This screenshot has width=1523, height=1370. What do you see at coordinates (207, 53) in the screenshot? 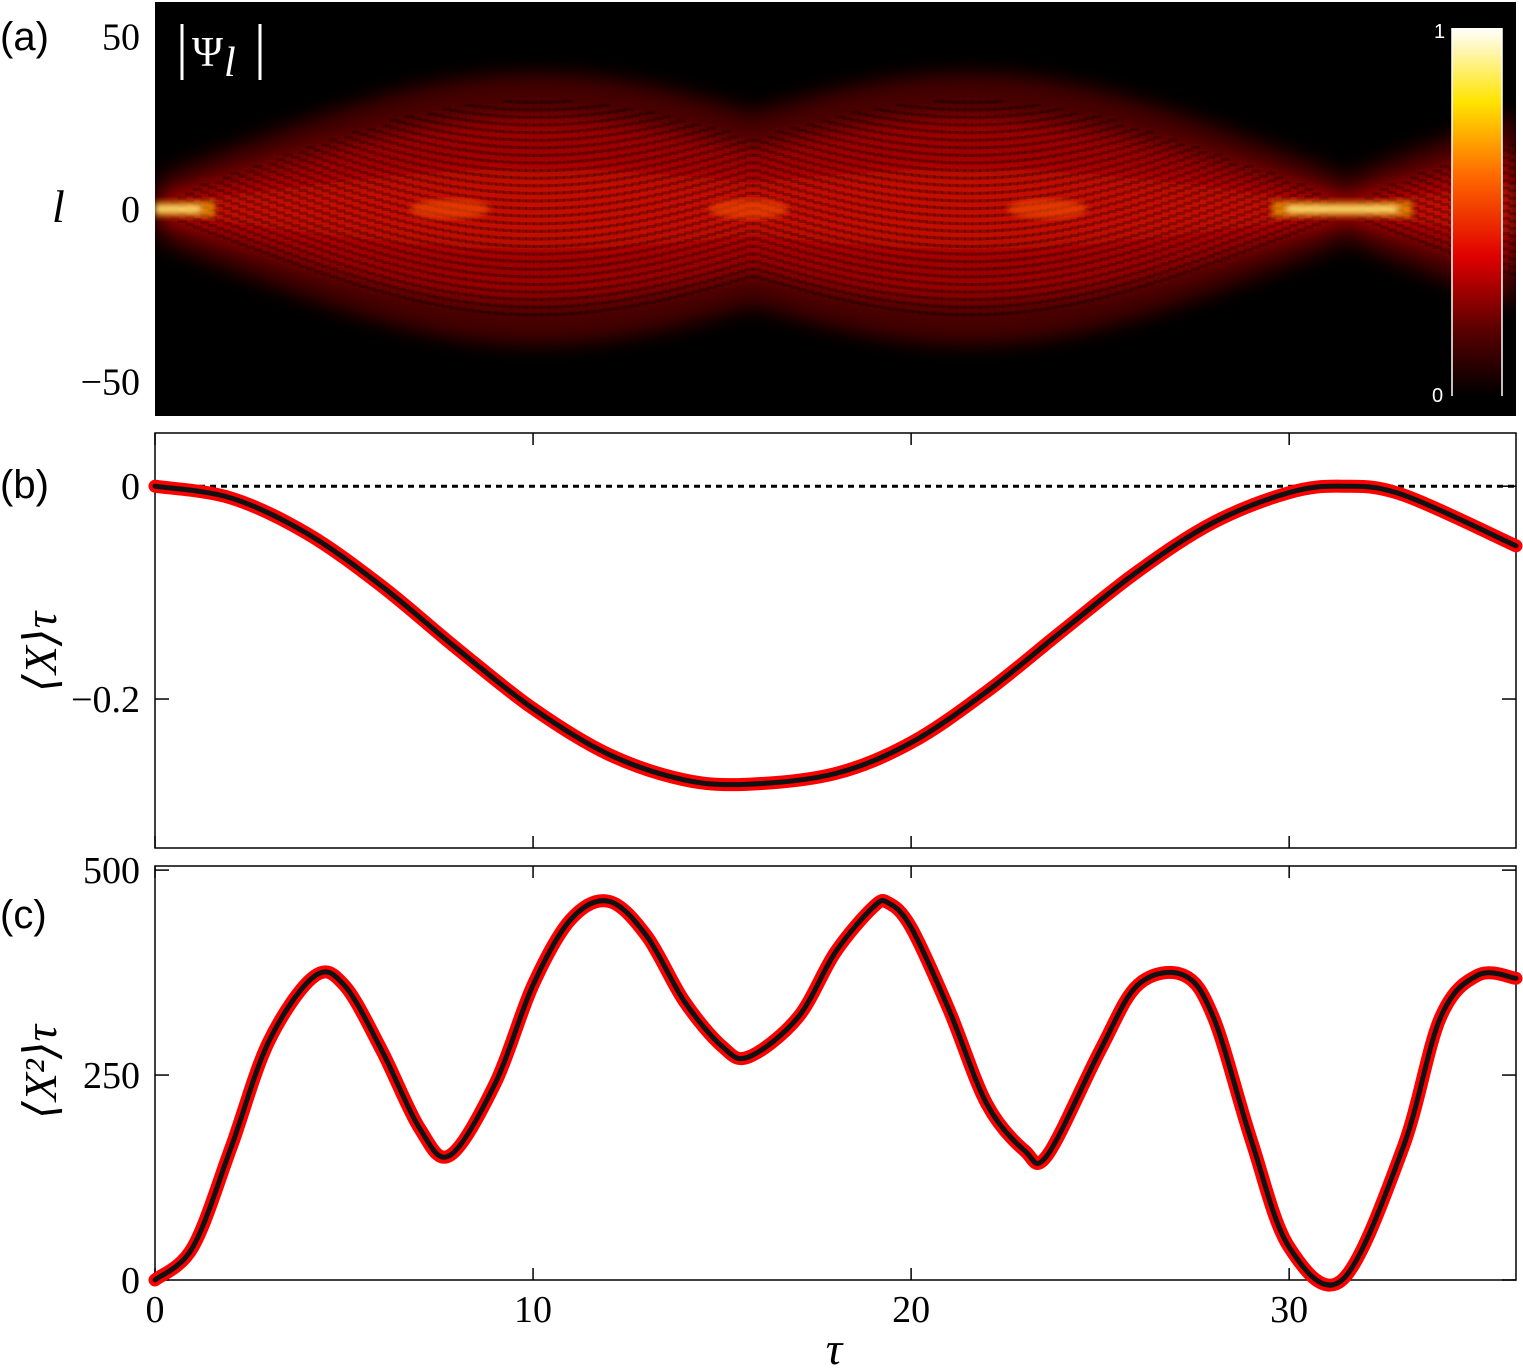
I see `heatmap-title-psi: Ψ` at bounding box center [207, 53].